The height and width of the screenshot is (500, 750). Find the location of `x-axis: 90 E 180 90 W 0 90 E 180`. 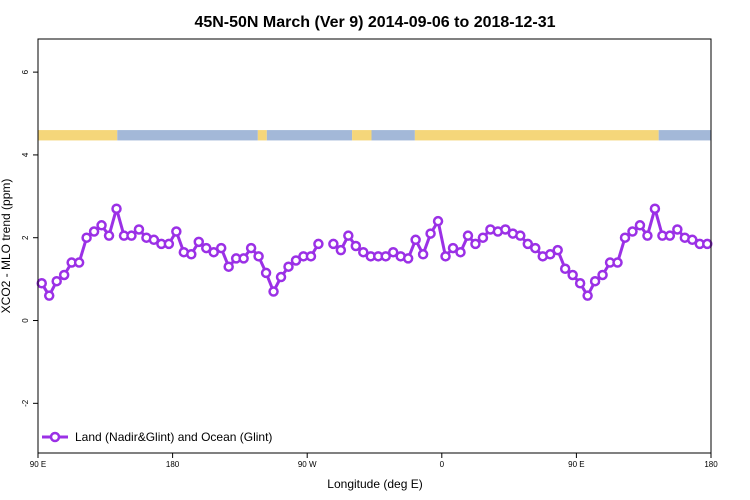

x-axis: 90 E 180 90 W 0 90 E 180 is located at coordinates (374, 461).